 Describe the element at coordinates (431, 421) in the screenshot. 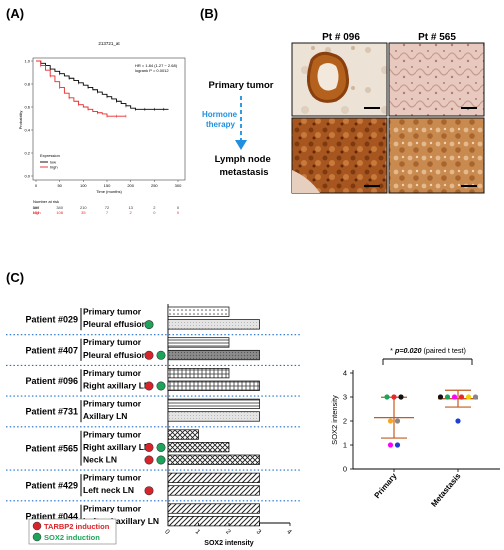

I see `scatter-points` at that location.